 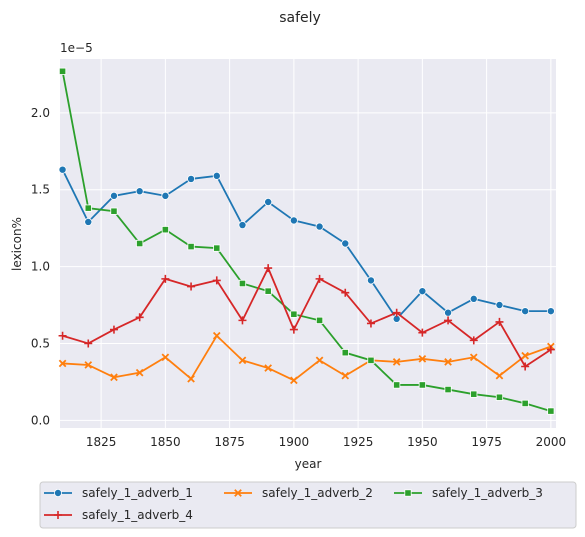 I want to click on x-tick-label: 1825, so click(x=101, y=442).